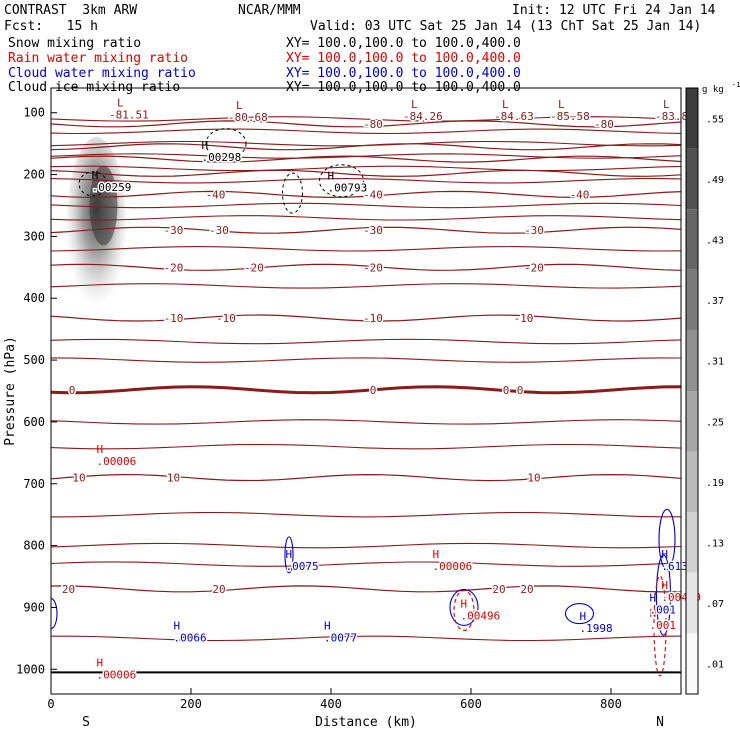  Describe the element at coordinates (302, 566) in the screenshot. I see `max-value: .0075` at that location.